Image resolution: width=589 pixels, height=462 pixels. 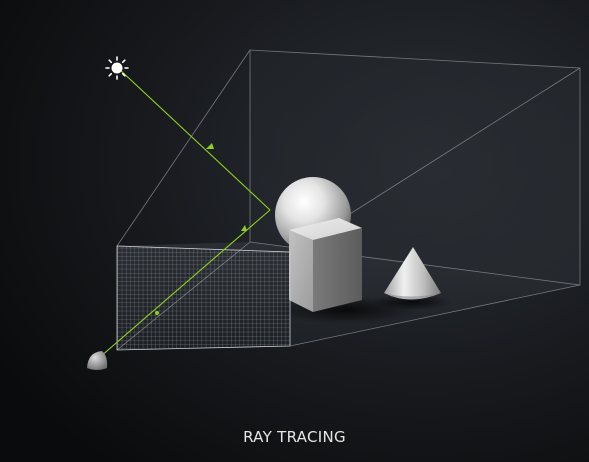 What do you see at coordinates (325, 265) in the screenshot?
I see `cube` at bounding box center [325, 265].